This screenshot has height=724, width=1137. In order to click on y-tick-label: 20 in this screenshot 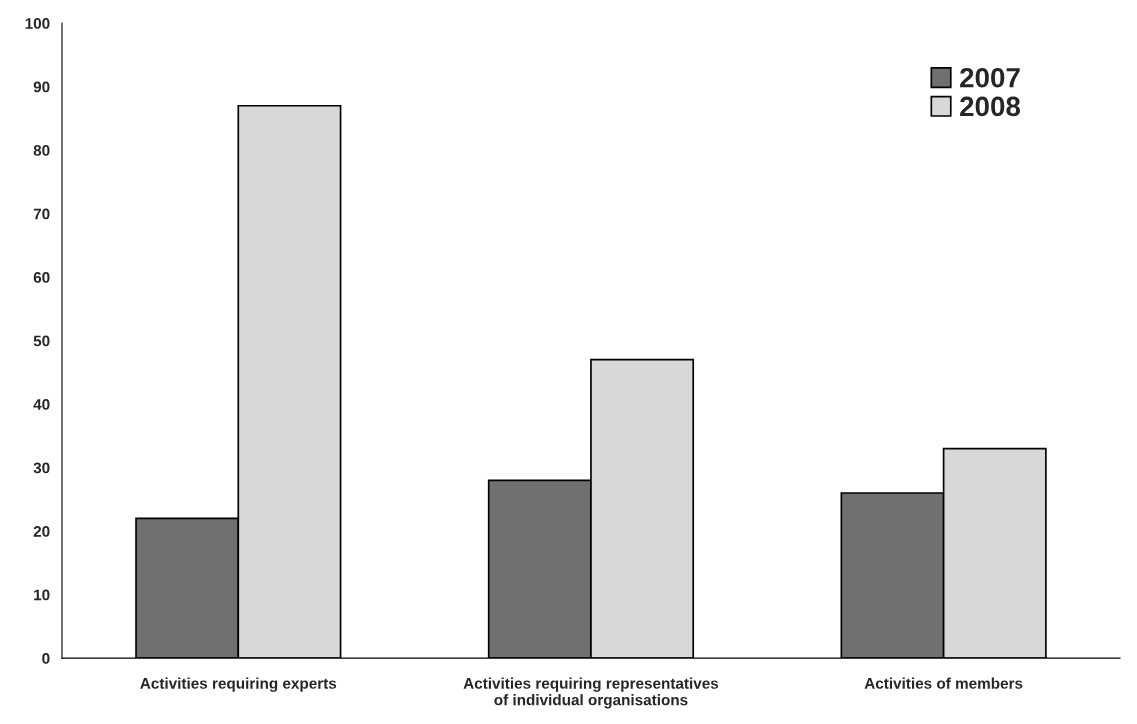, I will do `click(41, 531)`.